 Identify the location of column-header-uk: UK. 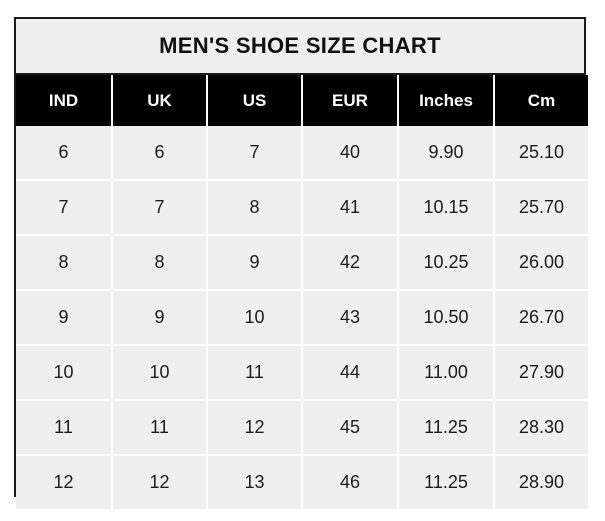
(160, 100).